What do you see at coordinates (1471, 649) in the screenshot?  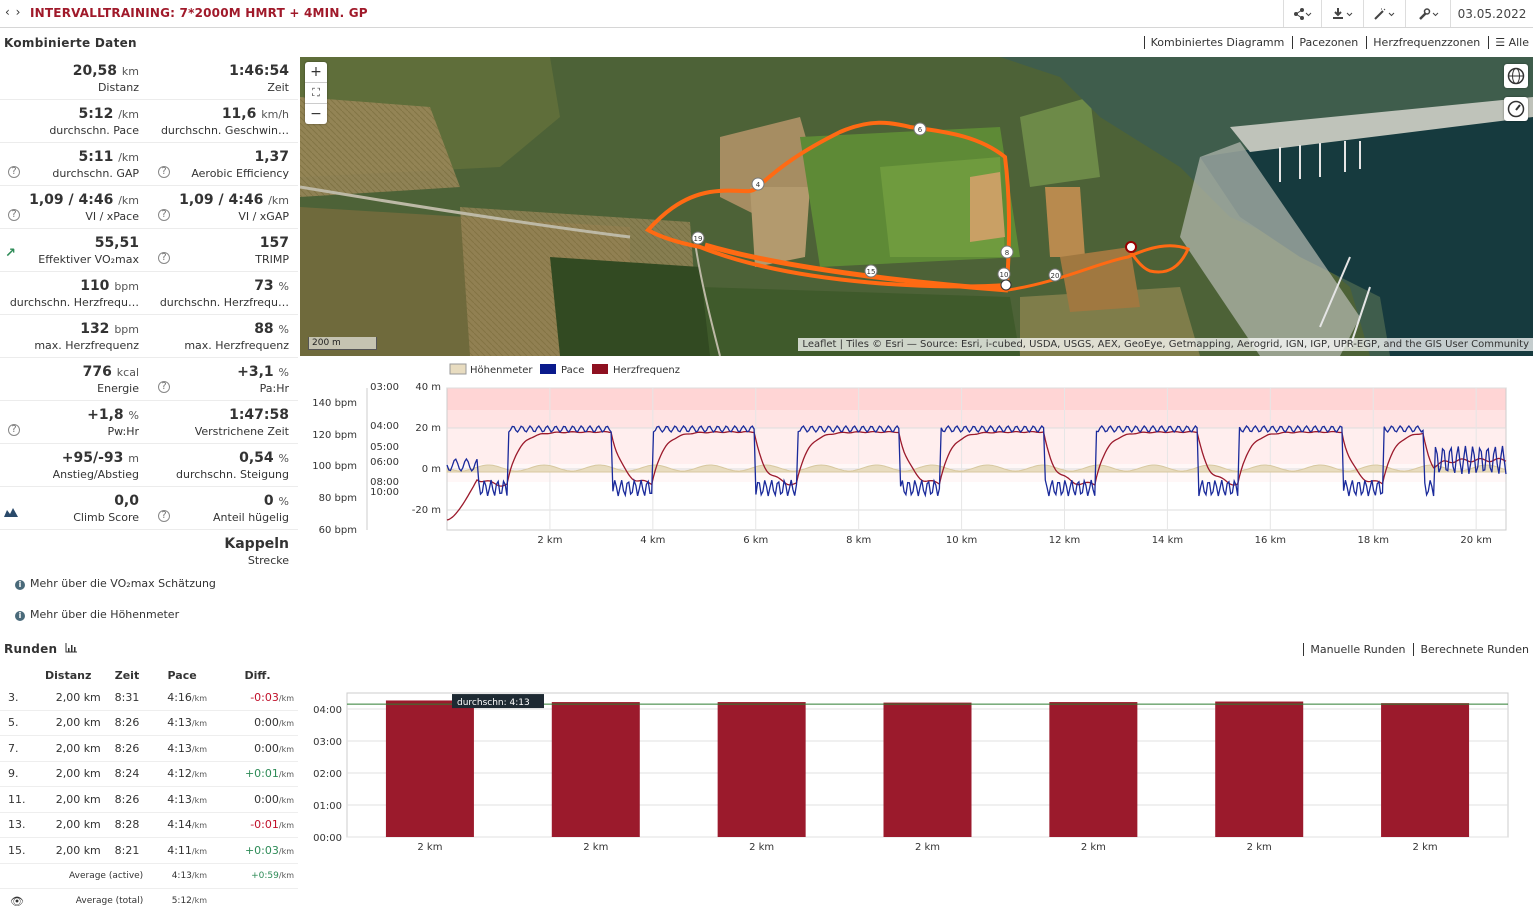 I see `tab-computed-laps: Berechnete Runden` at bounding box center [1471, 649].